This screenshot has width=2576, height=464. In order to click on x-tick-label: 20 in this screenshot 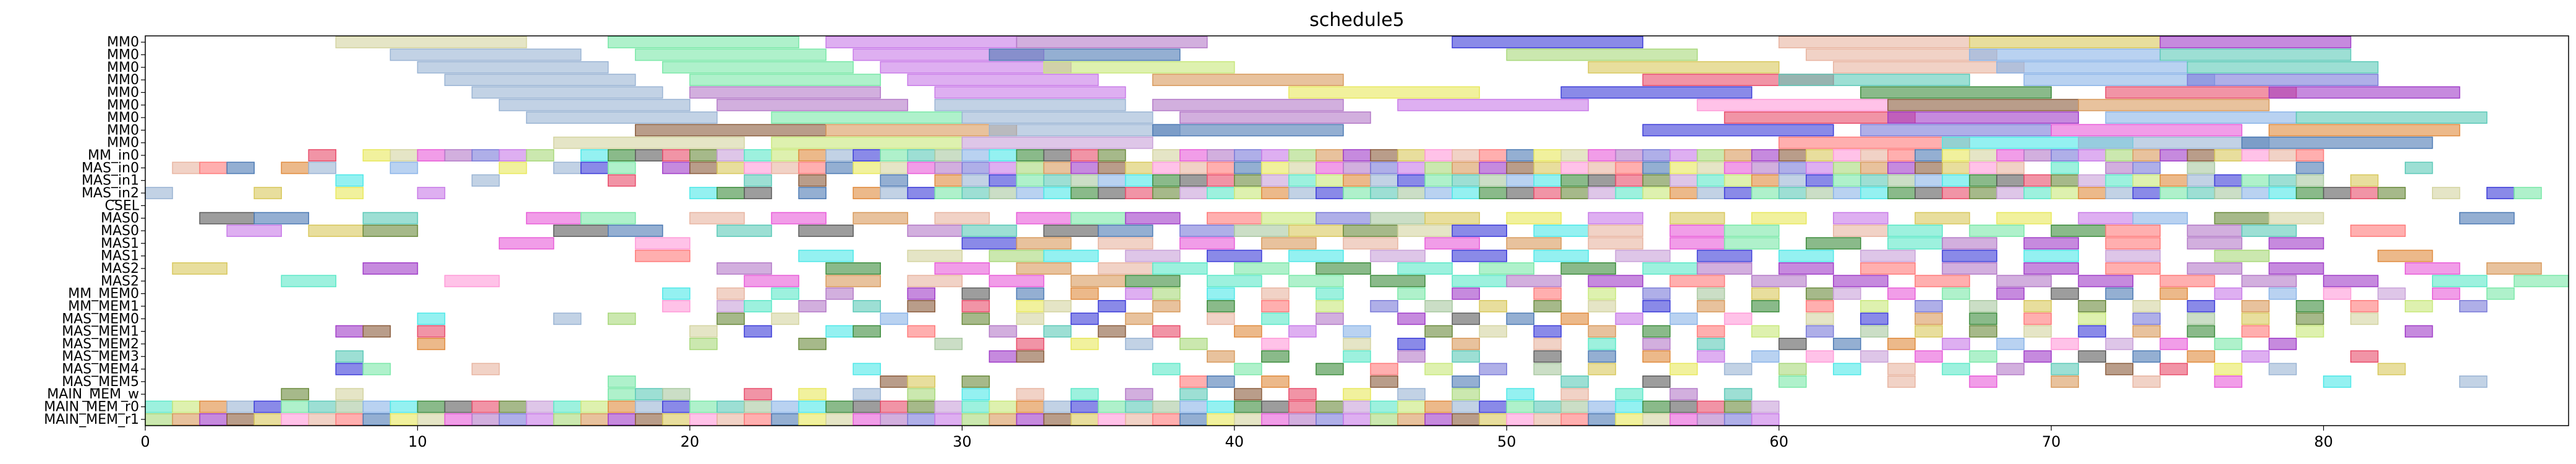, I will do `click(690, 442)`.